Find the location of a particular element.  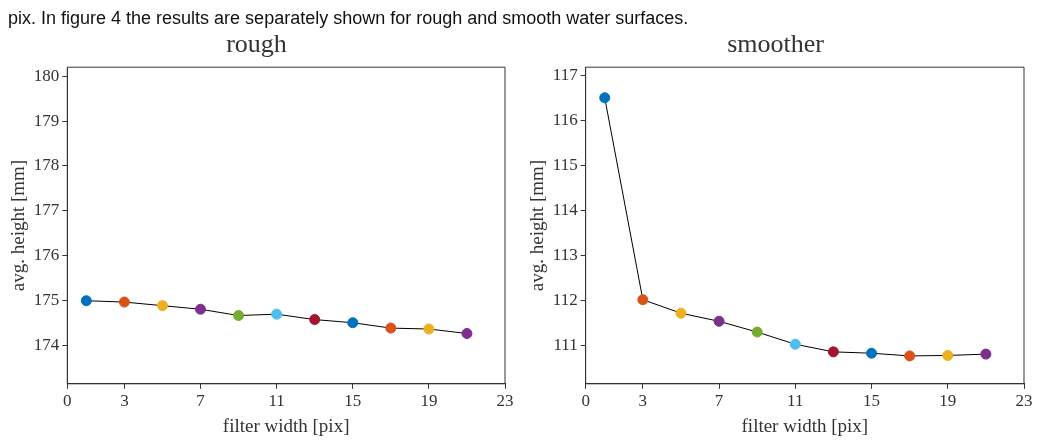

y-tick-label: 116 is located at coordinates (565, 119).